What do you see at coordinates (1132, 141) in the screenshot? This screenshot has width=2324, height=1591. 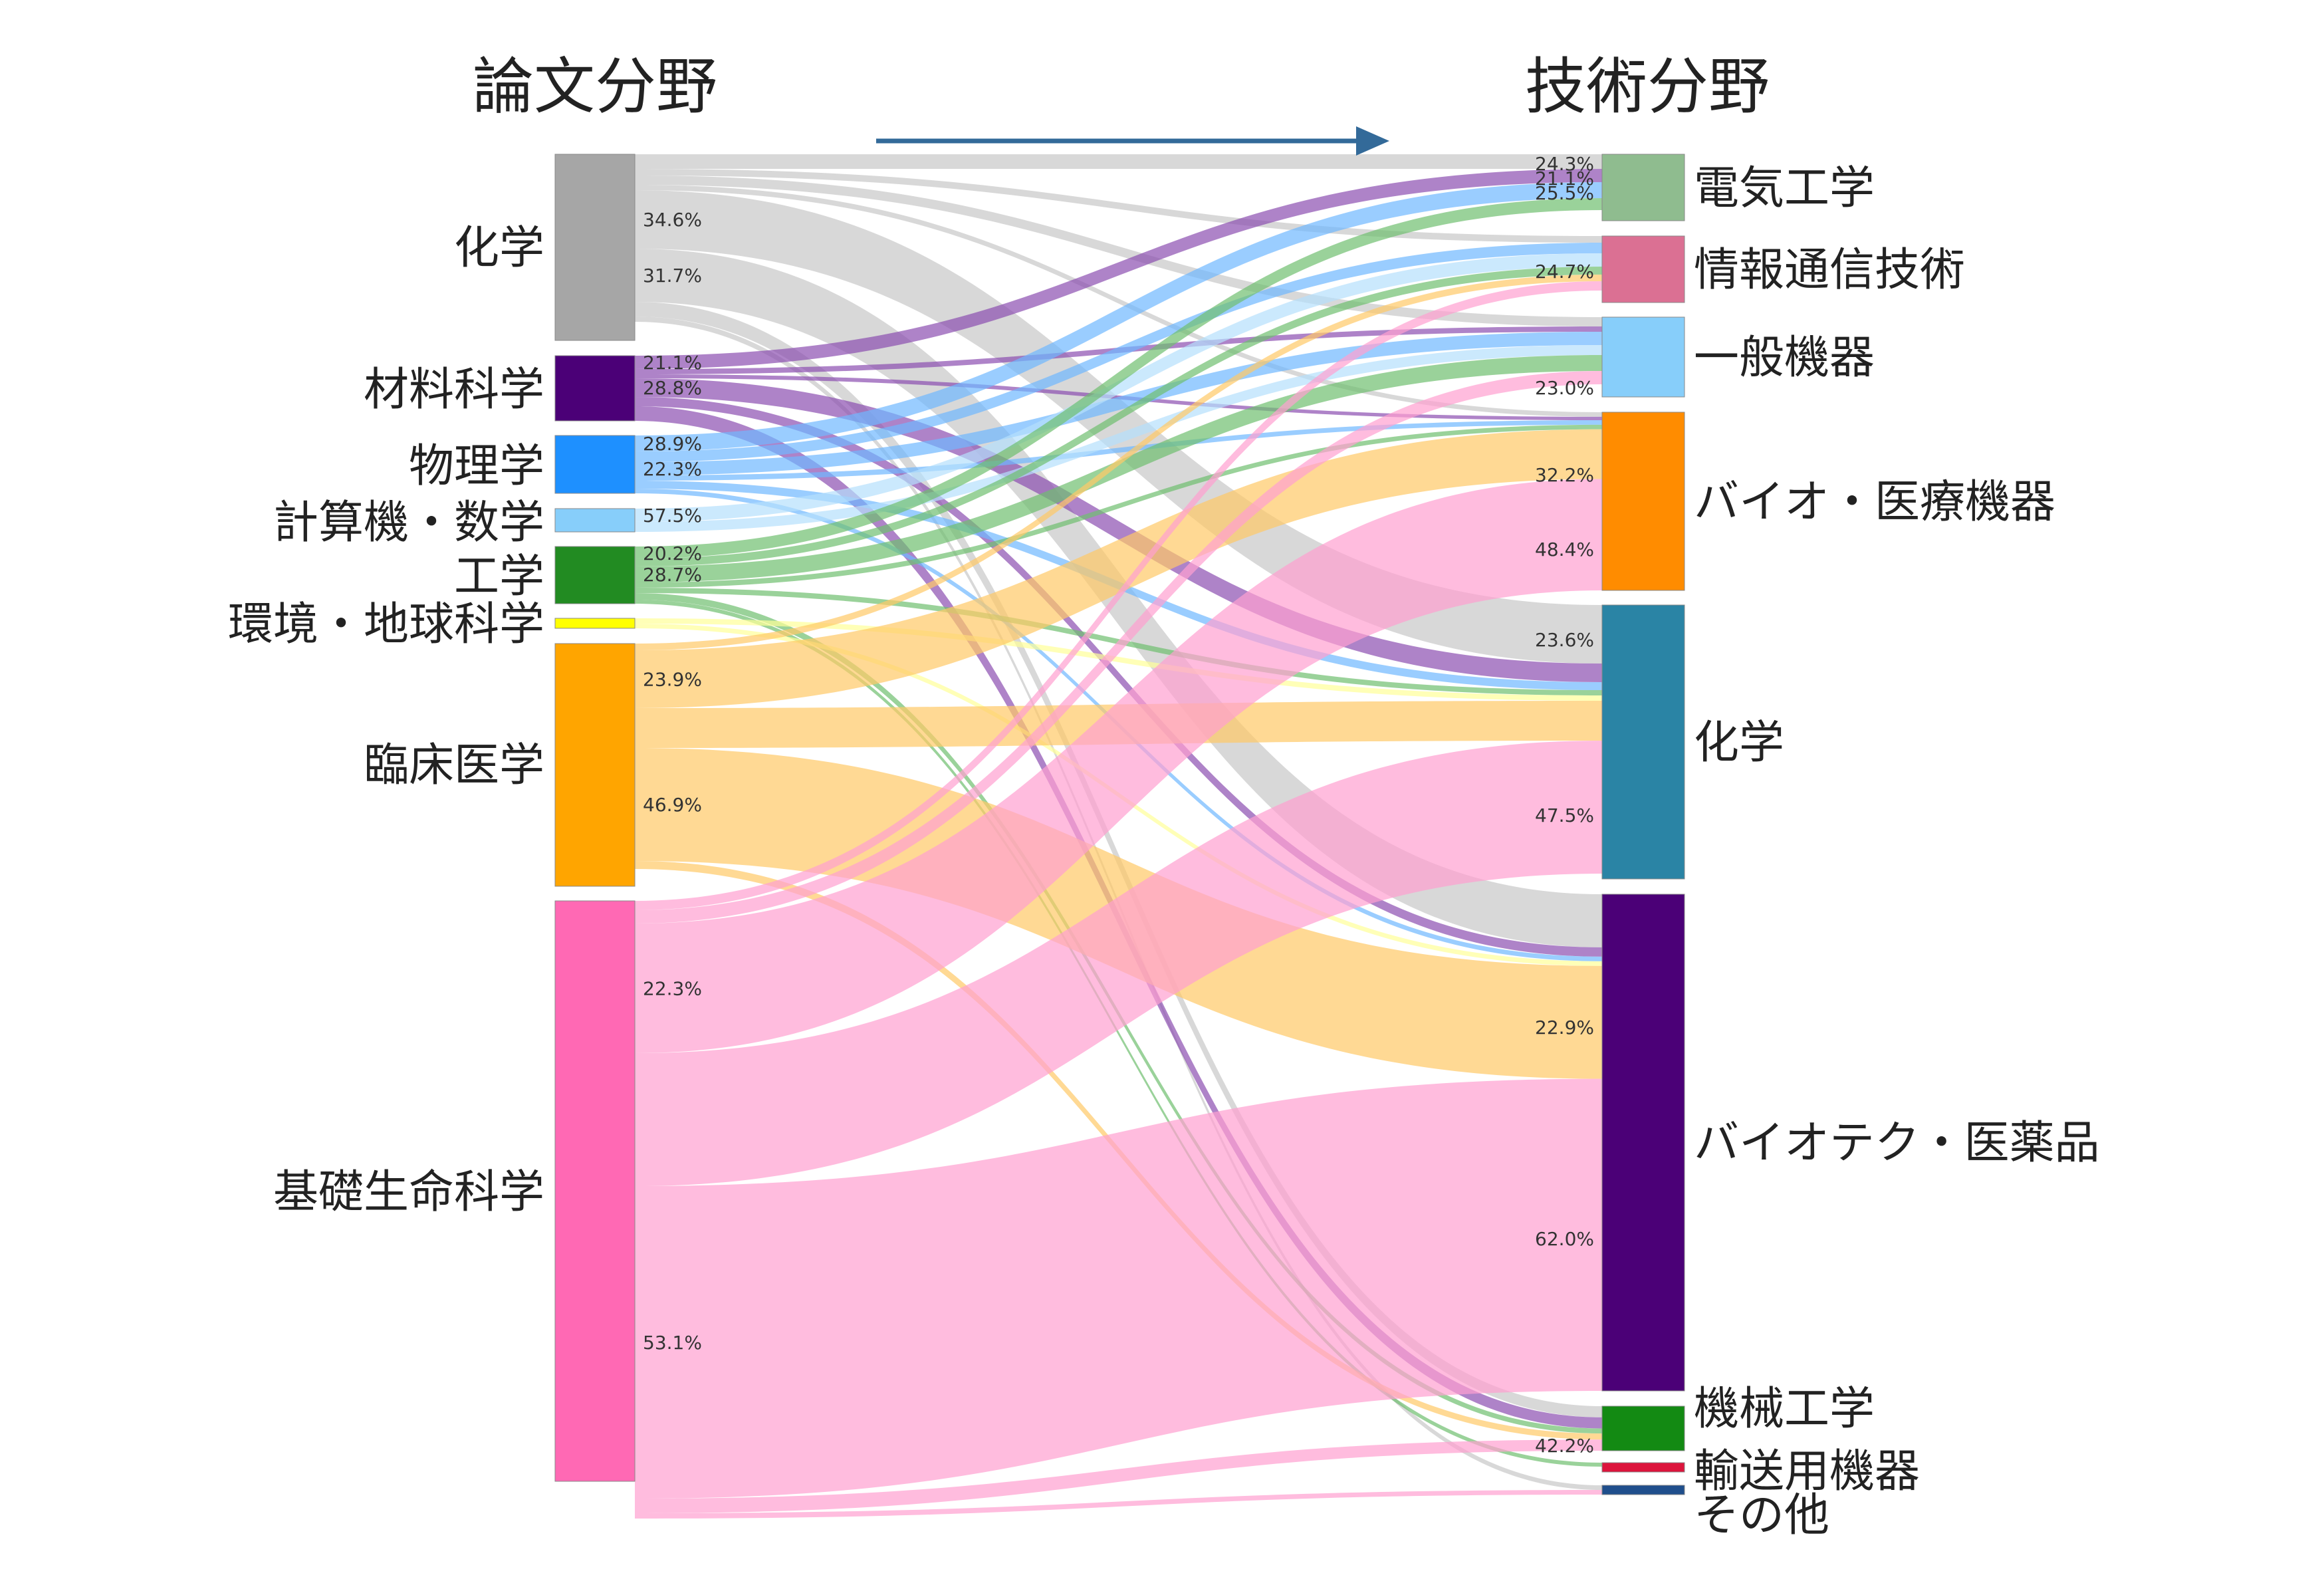 I see `direction-arrow` at bounding box center [1132, 141].